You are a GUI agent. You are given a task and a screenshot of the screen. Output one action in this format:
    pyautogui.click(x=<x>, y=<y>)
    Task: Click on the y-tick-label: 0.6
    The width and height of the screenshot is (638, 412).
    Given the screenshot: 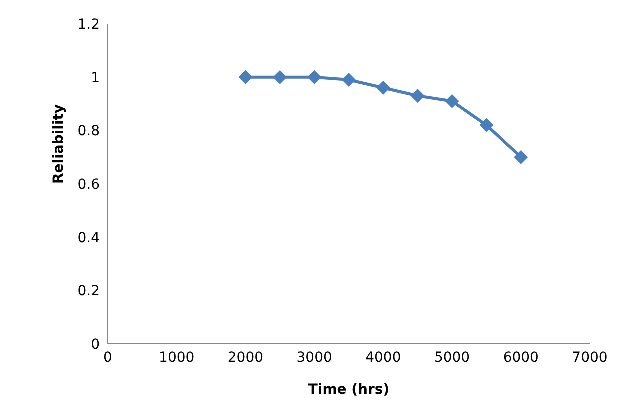 What is the action you would take?
    pyautogui.click(x=89, y=184)
    